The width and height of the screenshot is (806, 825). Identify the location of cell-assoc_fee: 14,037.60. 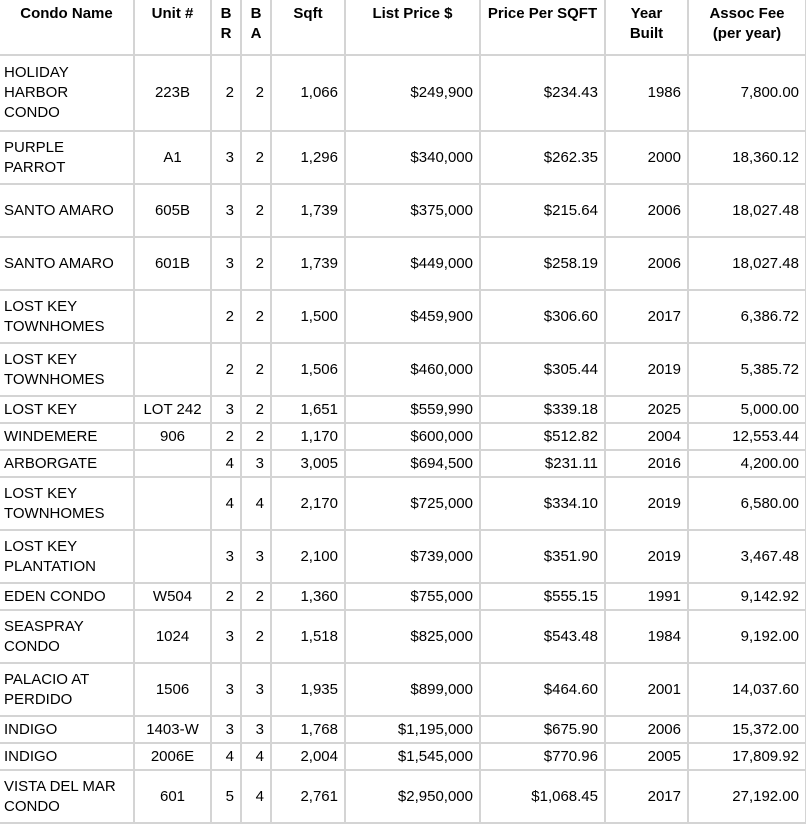
(746, 689).